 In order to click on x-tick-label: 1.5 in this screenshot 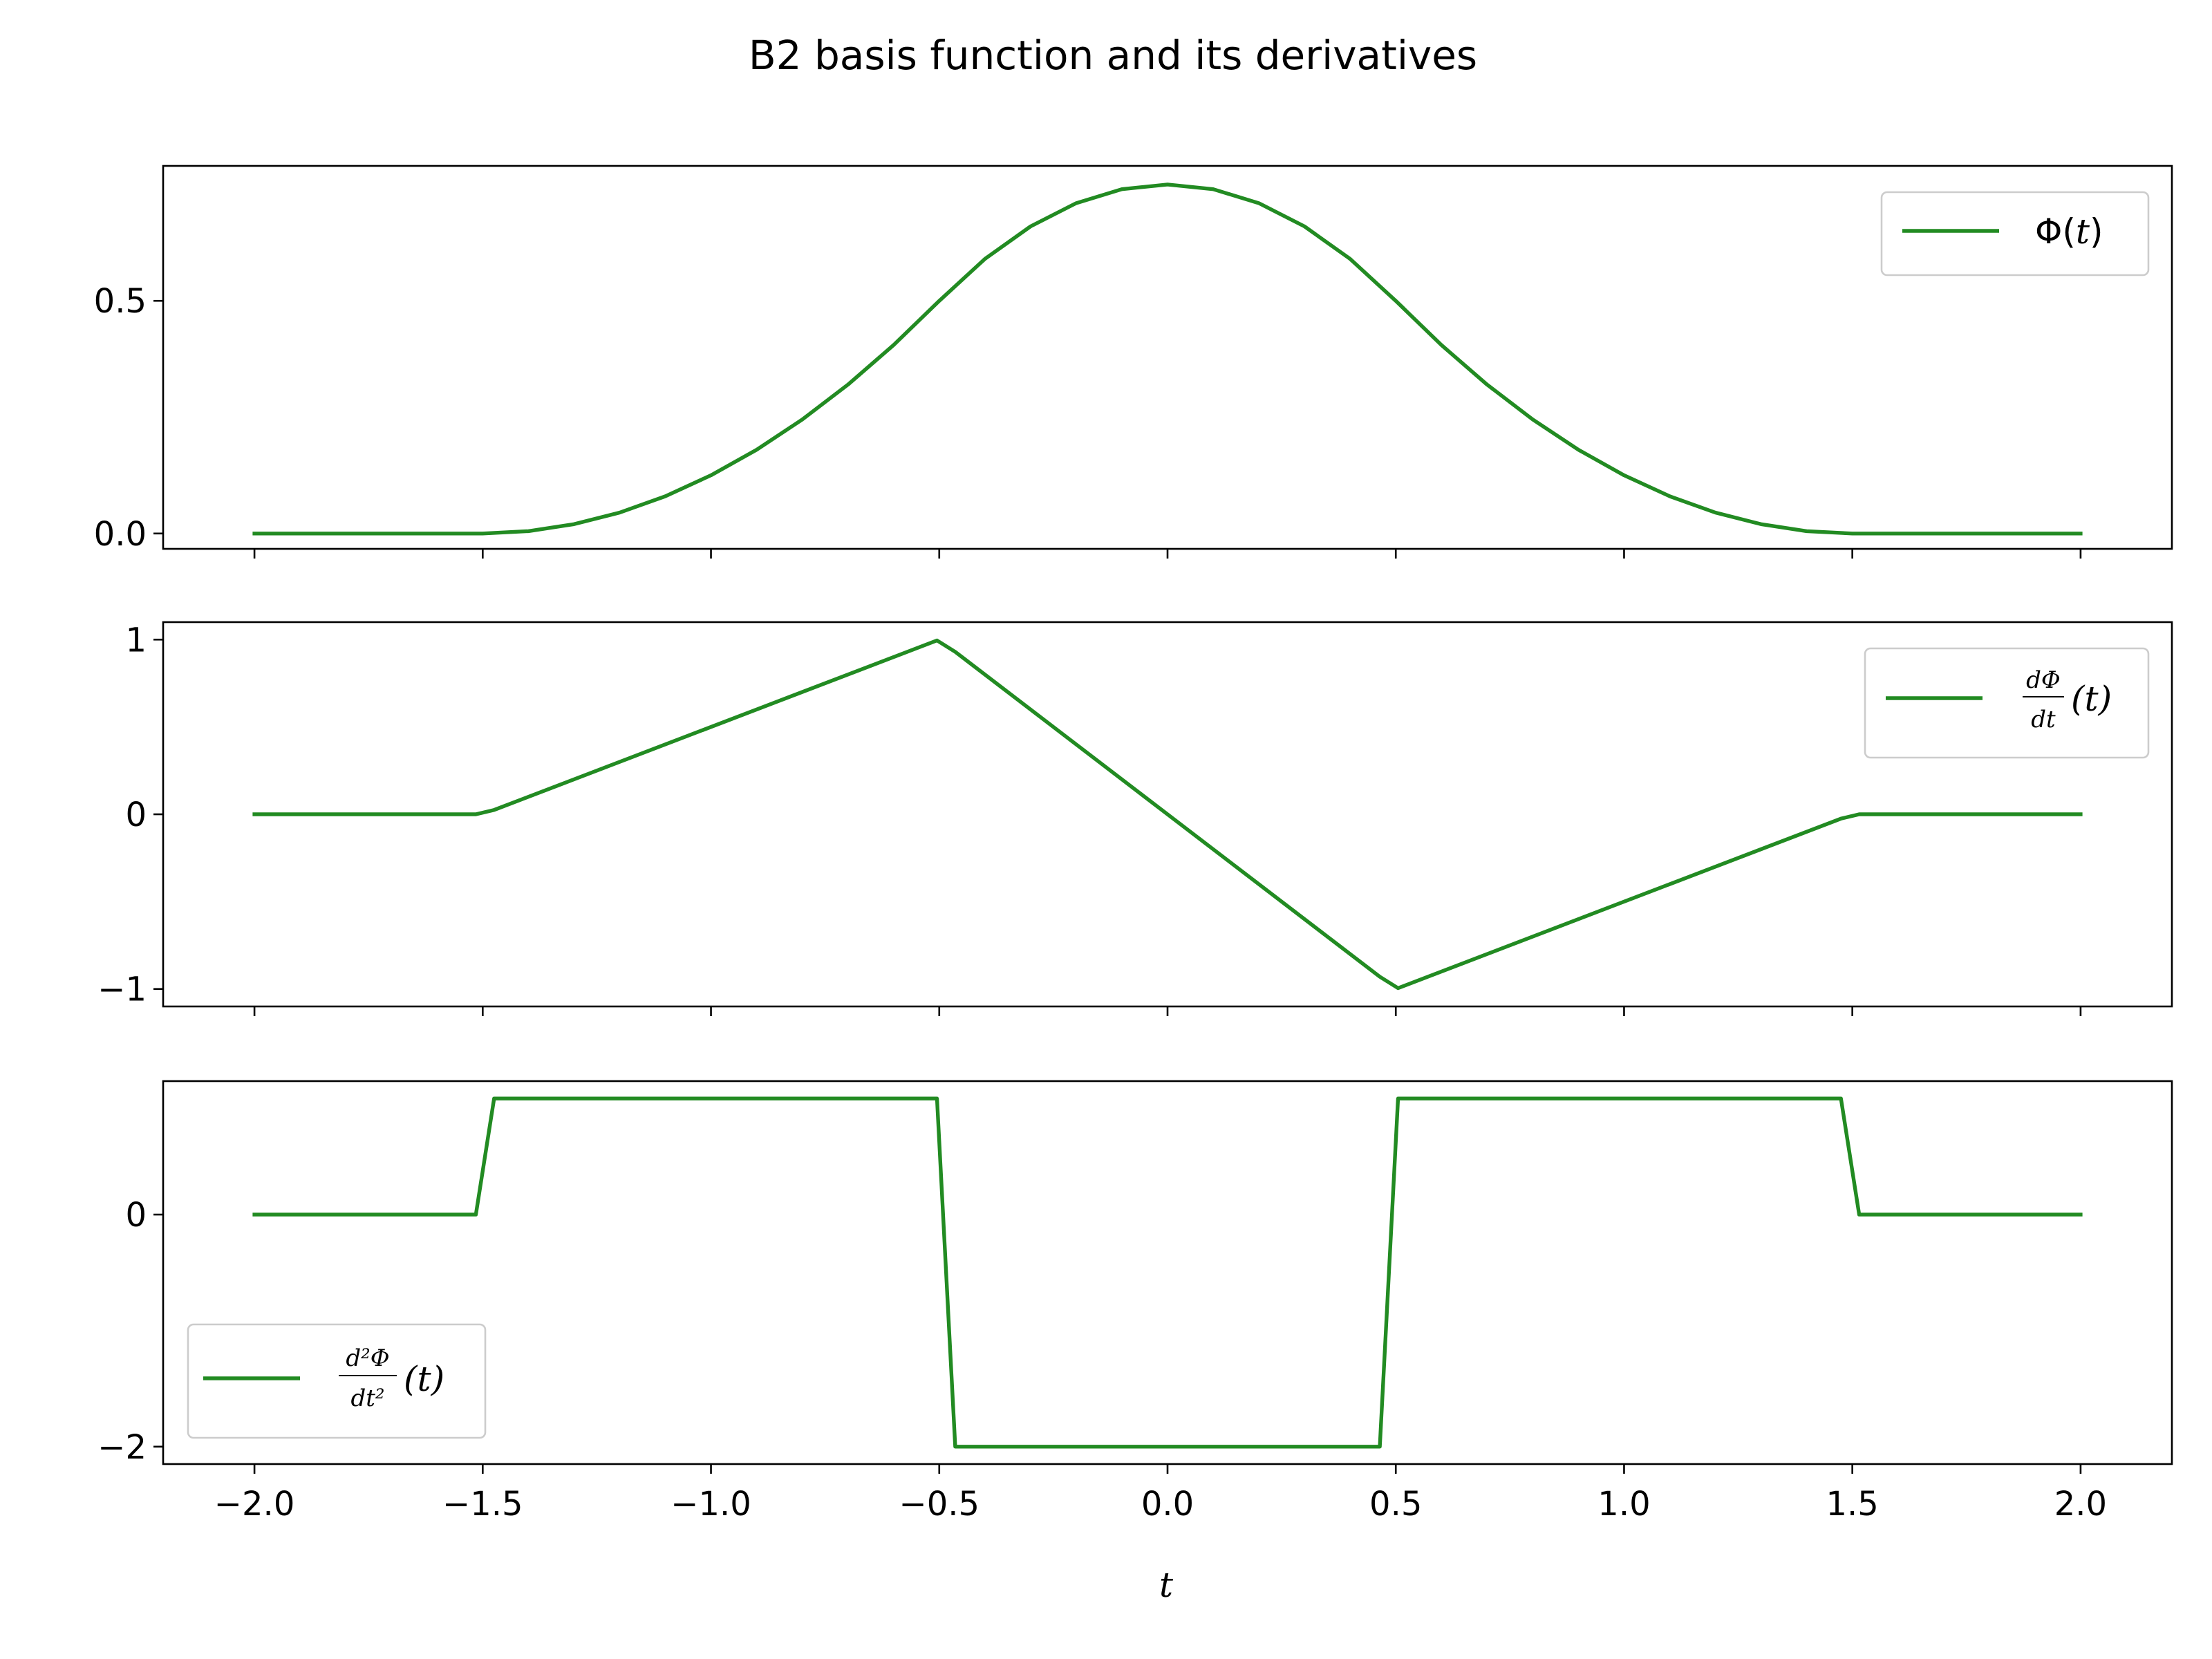, I will do `click(1853, 1504)`.